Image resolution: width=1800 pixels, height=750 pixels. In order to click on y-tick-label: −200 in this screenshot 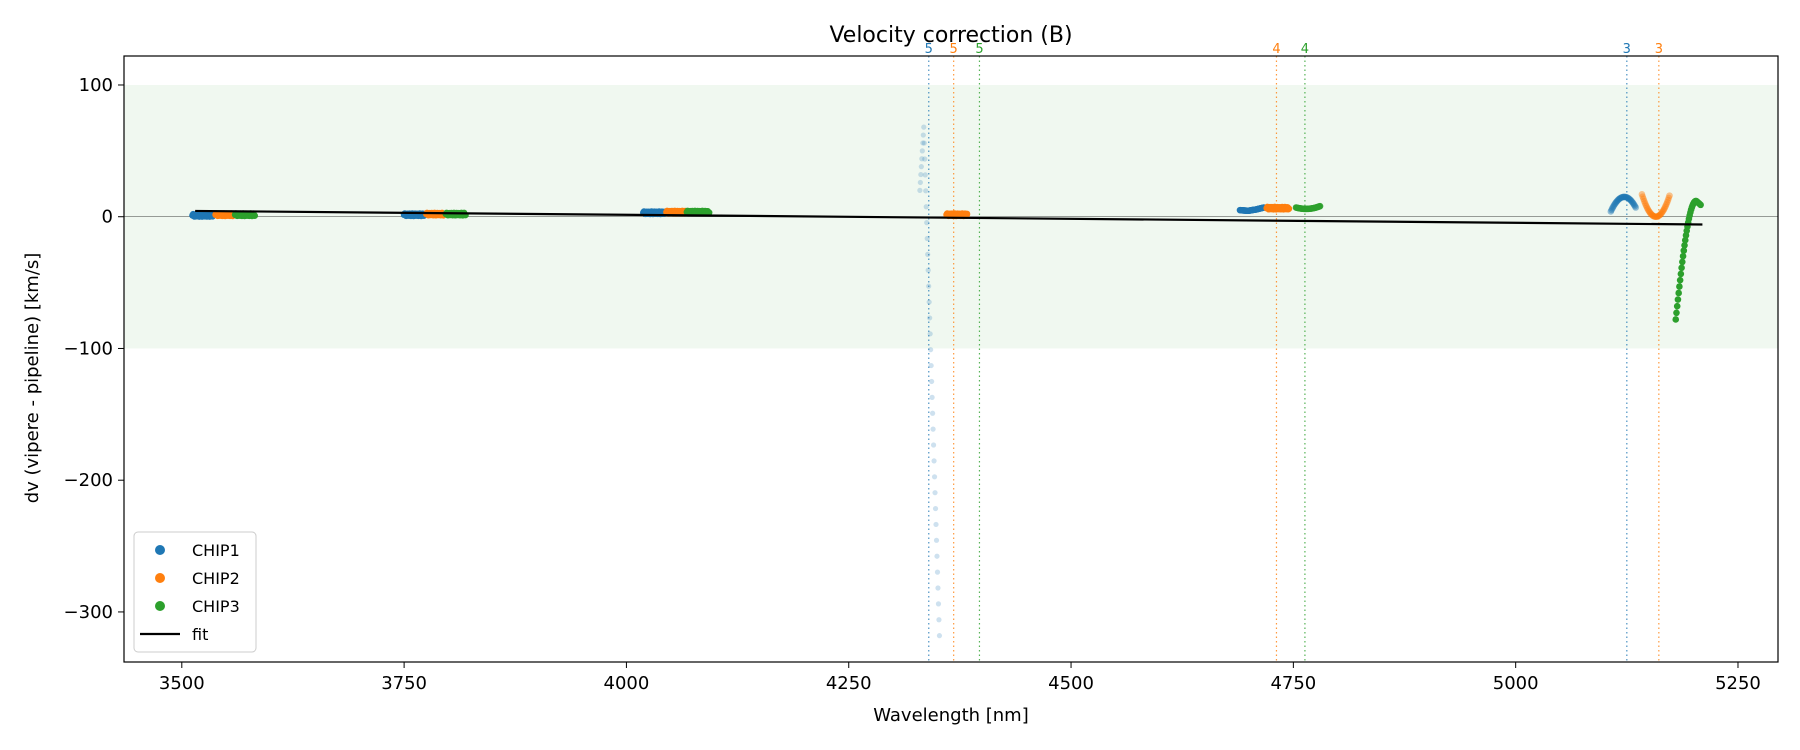, I will do `click(88, 480)`.